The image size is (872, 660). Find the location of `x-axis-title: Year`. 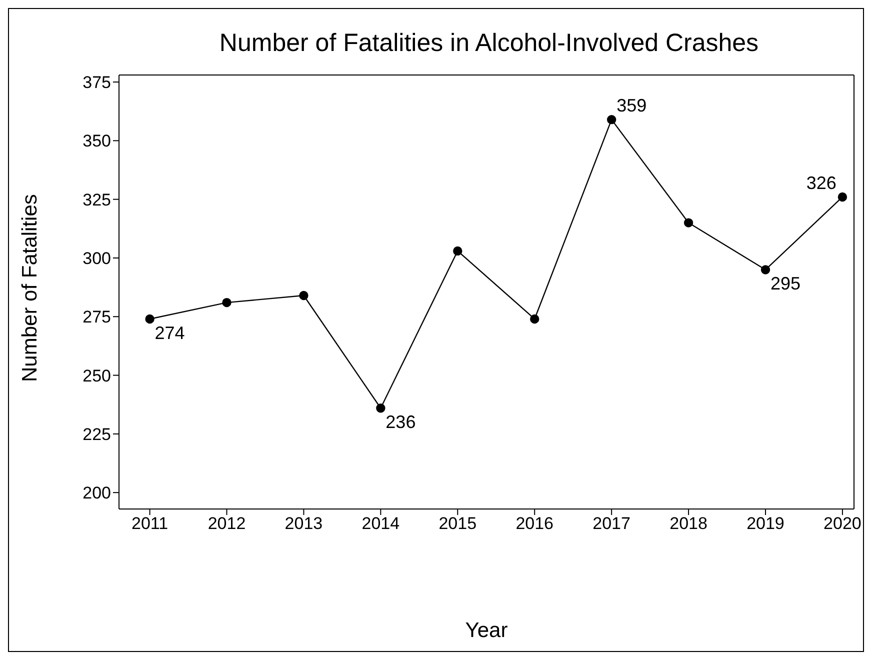

x-axis-title: Year is located at coordinates (486, 630).